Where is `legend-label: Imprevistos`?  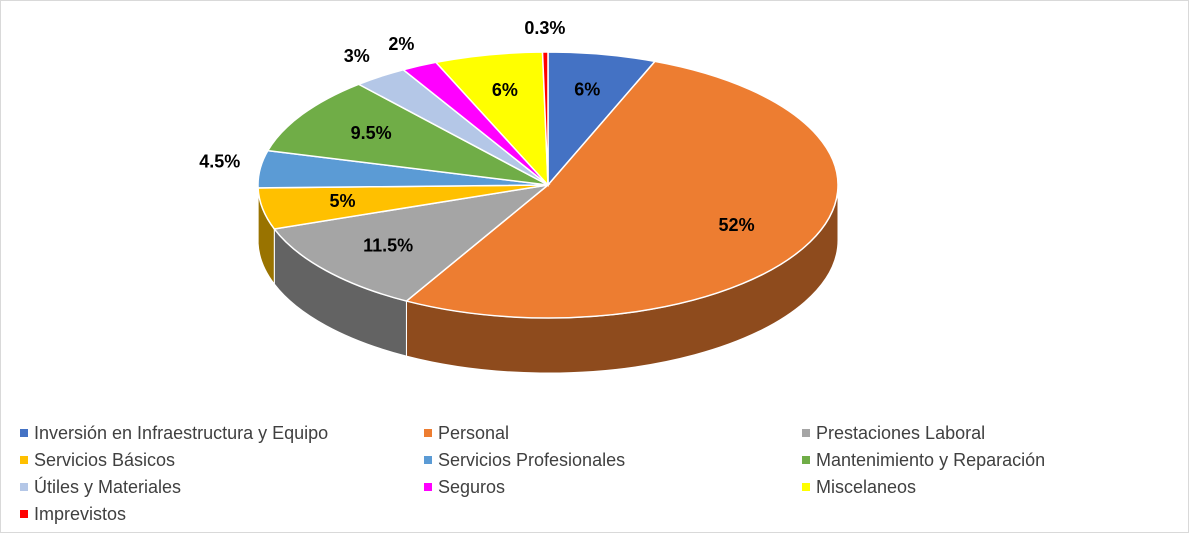 legend-label: Imprevistos is located at coordinates (80, 514).